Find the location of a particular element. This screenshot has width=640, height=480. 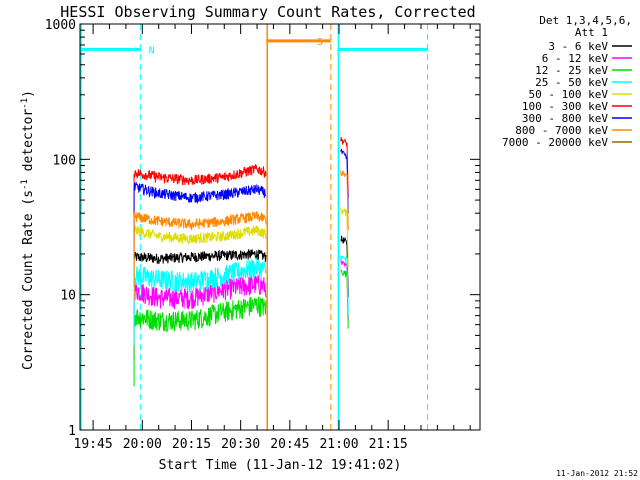

legend-label-9: 7000 - 20000 keV is located at coordinates (555, 142).